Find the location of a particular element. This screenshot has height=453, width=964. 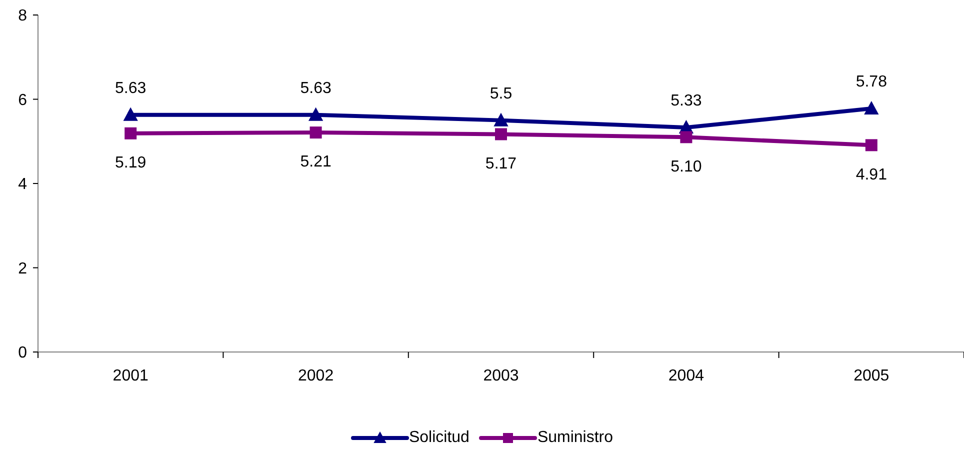

data-label: 5.33 is located at coordinates (686, 101).